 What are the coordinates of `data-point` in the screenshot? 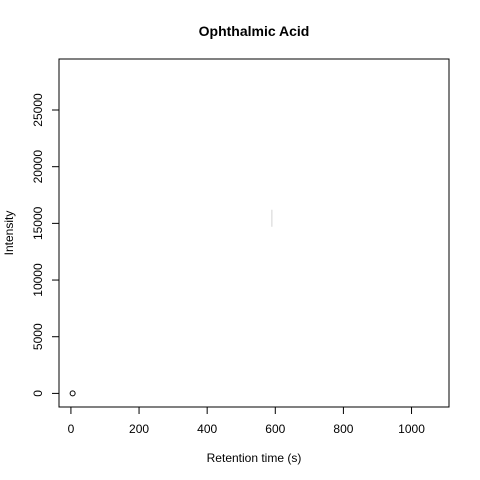 It's located at (72, 393).